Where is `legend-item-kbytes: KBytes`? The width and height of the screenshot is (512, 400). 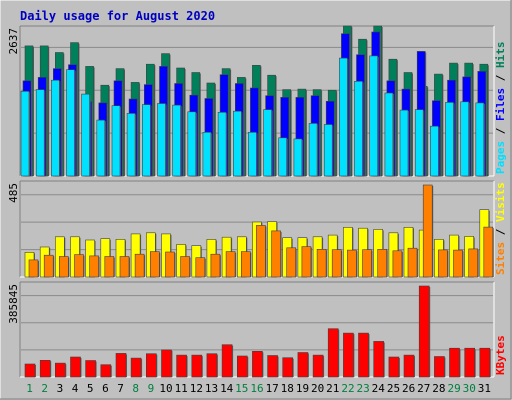
legend-item-kbytes: KBytes is located at coordinates (500, 355).